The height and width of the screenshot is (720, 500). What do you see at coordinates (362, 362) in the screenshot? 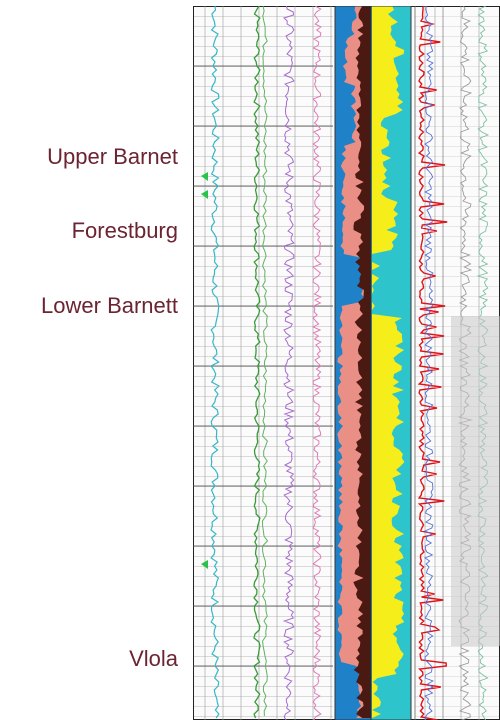
I see `organic-fill` at bounding box center [362, 362].